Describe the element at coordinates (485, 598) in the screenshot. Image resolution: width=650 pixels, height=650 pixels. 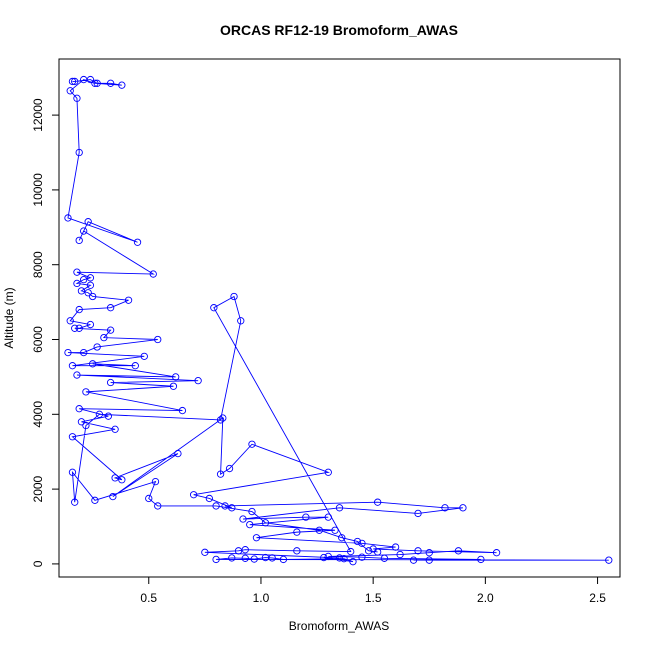
I see `x-tick-label: 2.0` at that location.